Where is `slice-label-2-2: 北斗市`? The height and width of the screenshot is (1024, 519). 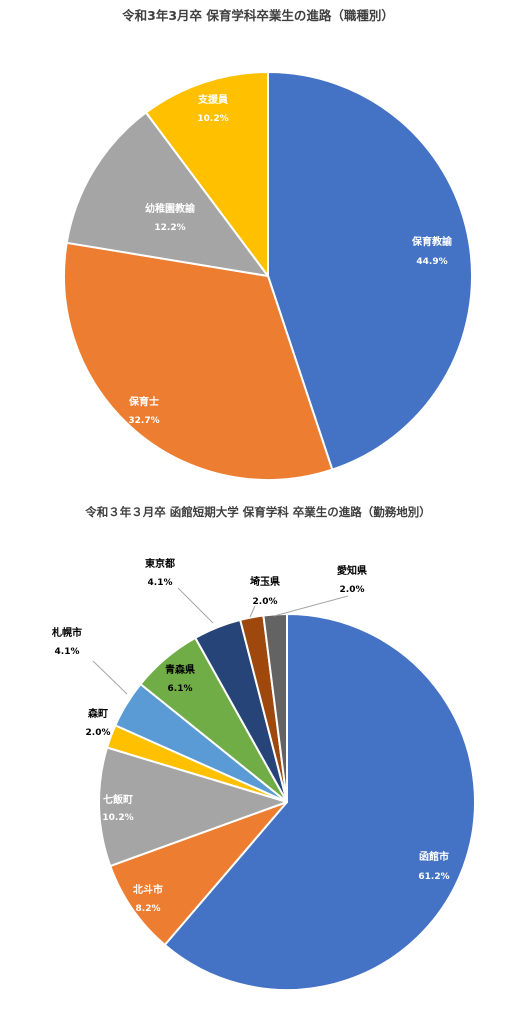
slice-label-2-2: 北斗市 is located at coordinates (148, 889).